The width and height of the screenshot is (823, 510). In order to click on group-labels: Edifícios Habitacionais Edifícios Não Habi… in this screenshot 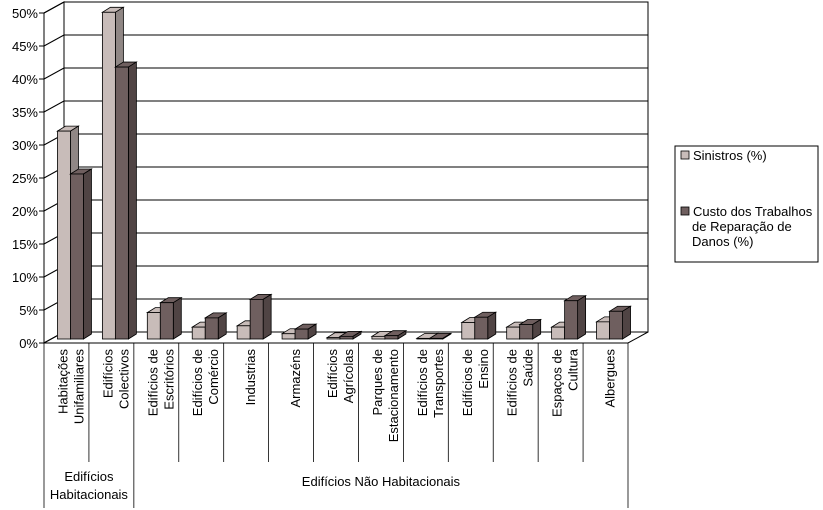, I will do `click(255, 485)`.